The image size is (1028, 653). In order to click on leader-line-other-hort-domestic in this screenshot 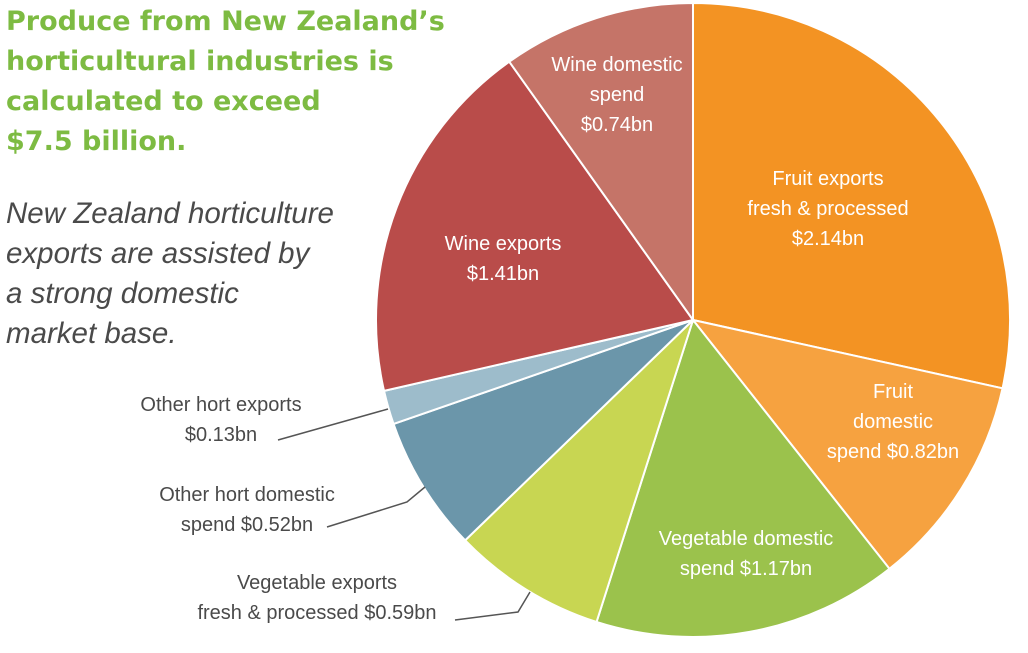, I will do `click(376, 507)`.